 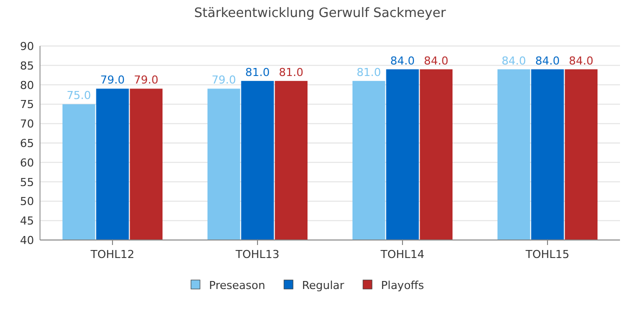 I want to click on legend-label: Preseason, so click(x=237, y=285).